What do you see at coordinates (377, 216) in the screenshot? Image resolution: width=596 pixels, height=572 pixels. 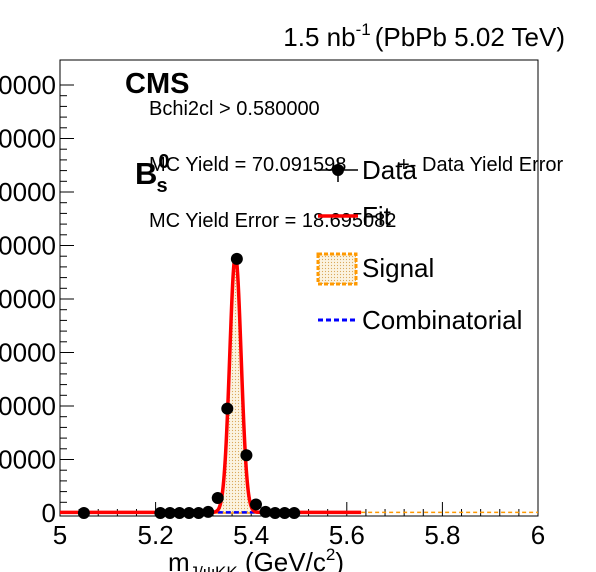 I see `legend-fit-label: Fit` at bounding box center [377, 216].